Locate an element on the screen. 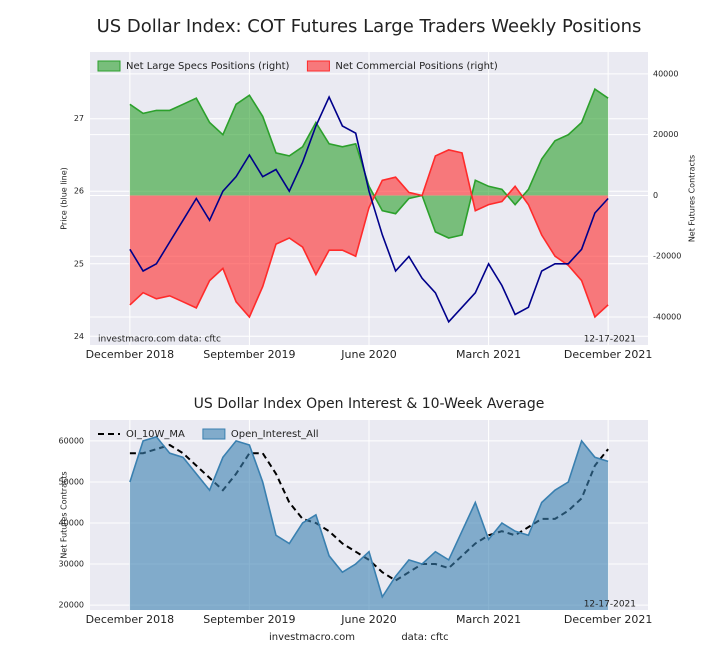  legend-label: Net Commercial Positions (right) is located at coordinates (416, 66).